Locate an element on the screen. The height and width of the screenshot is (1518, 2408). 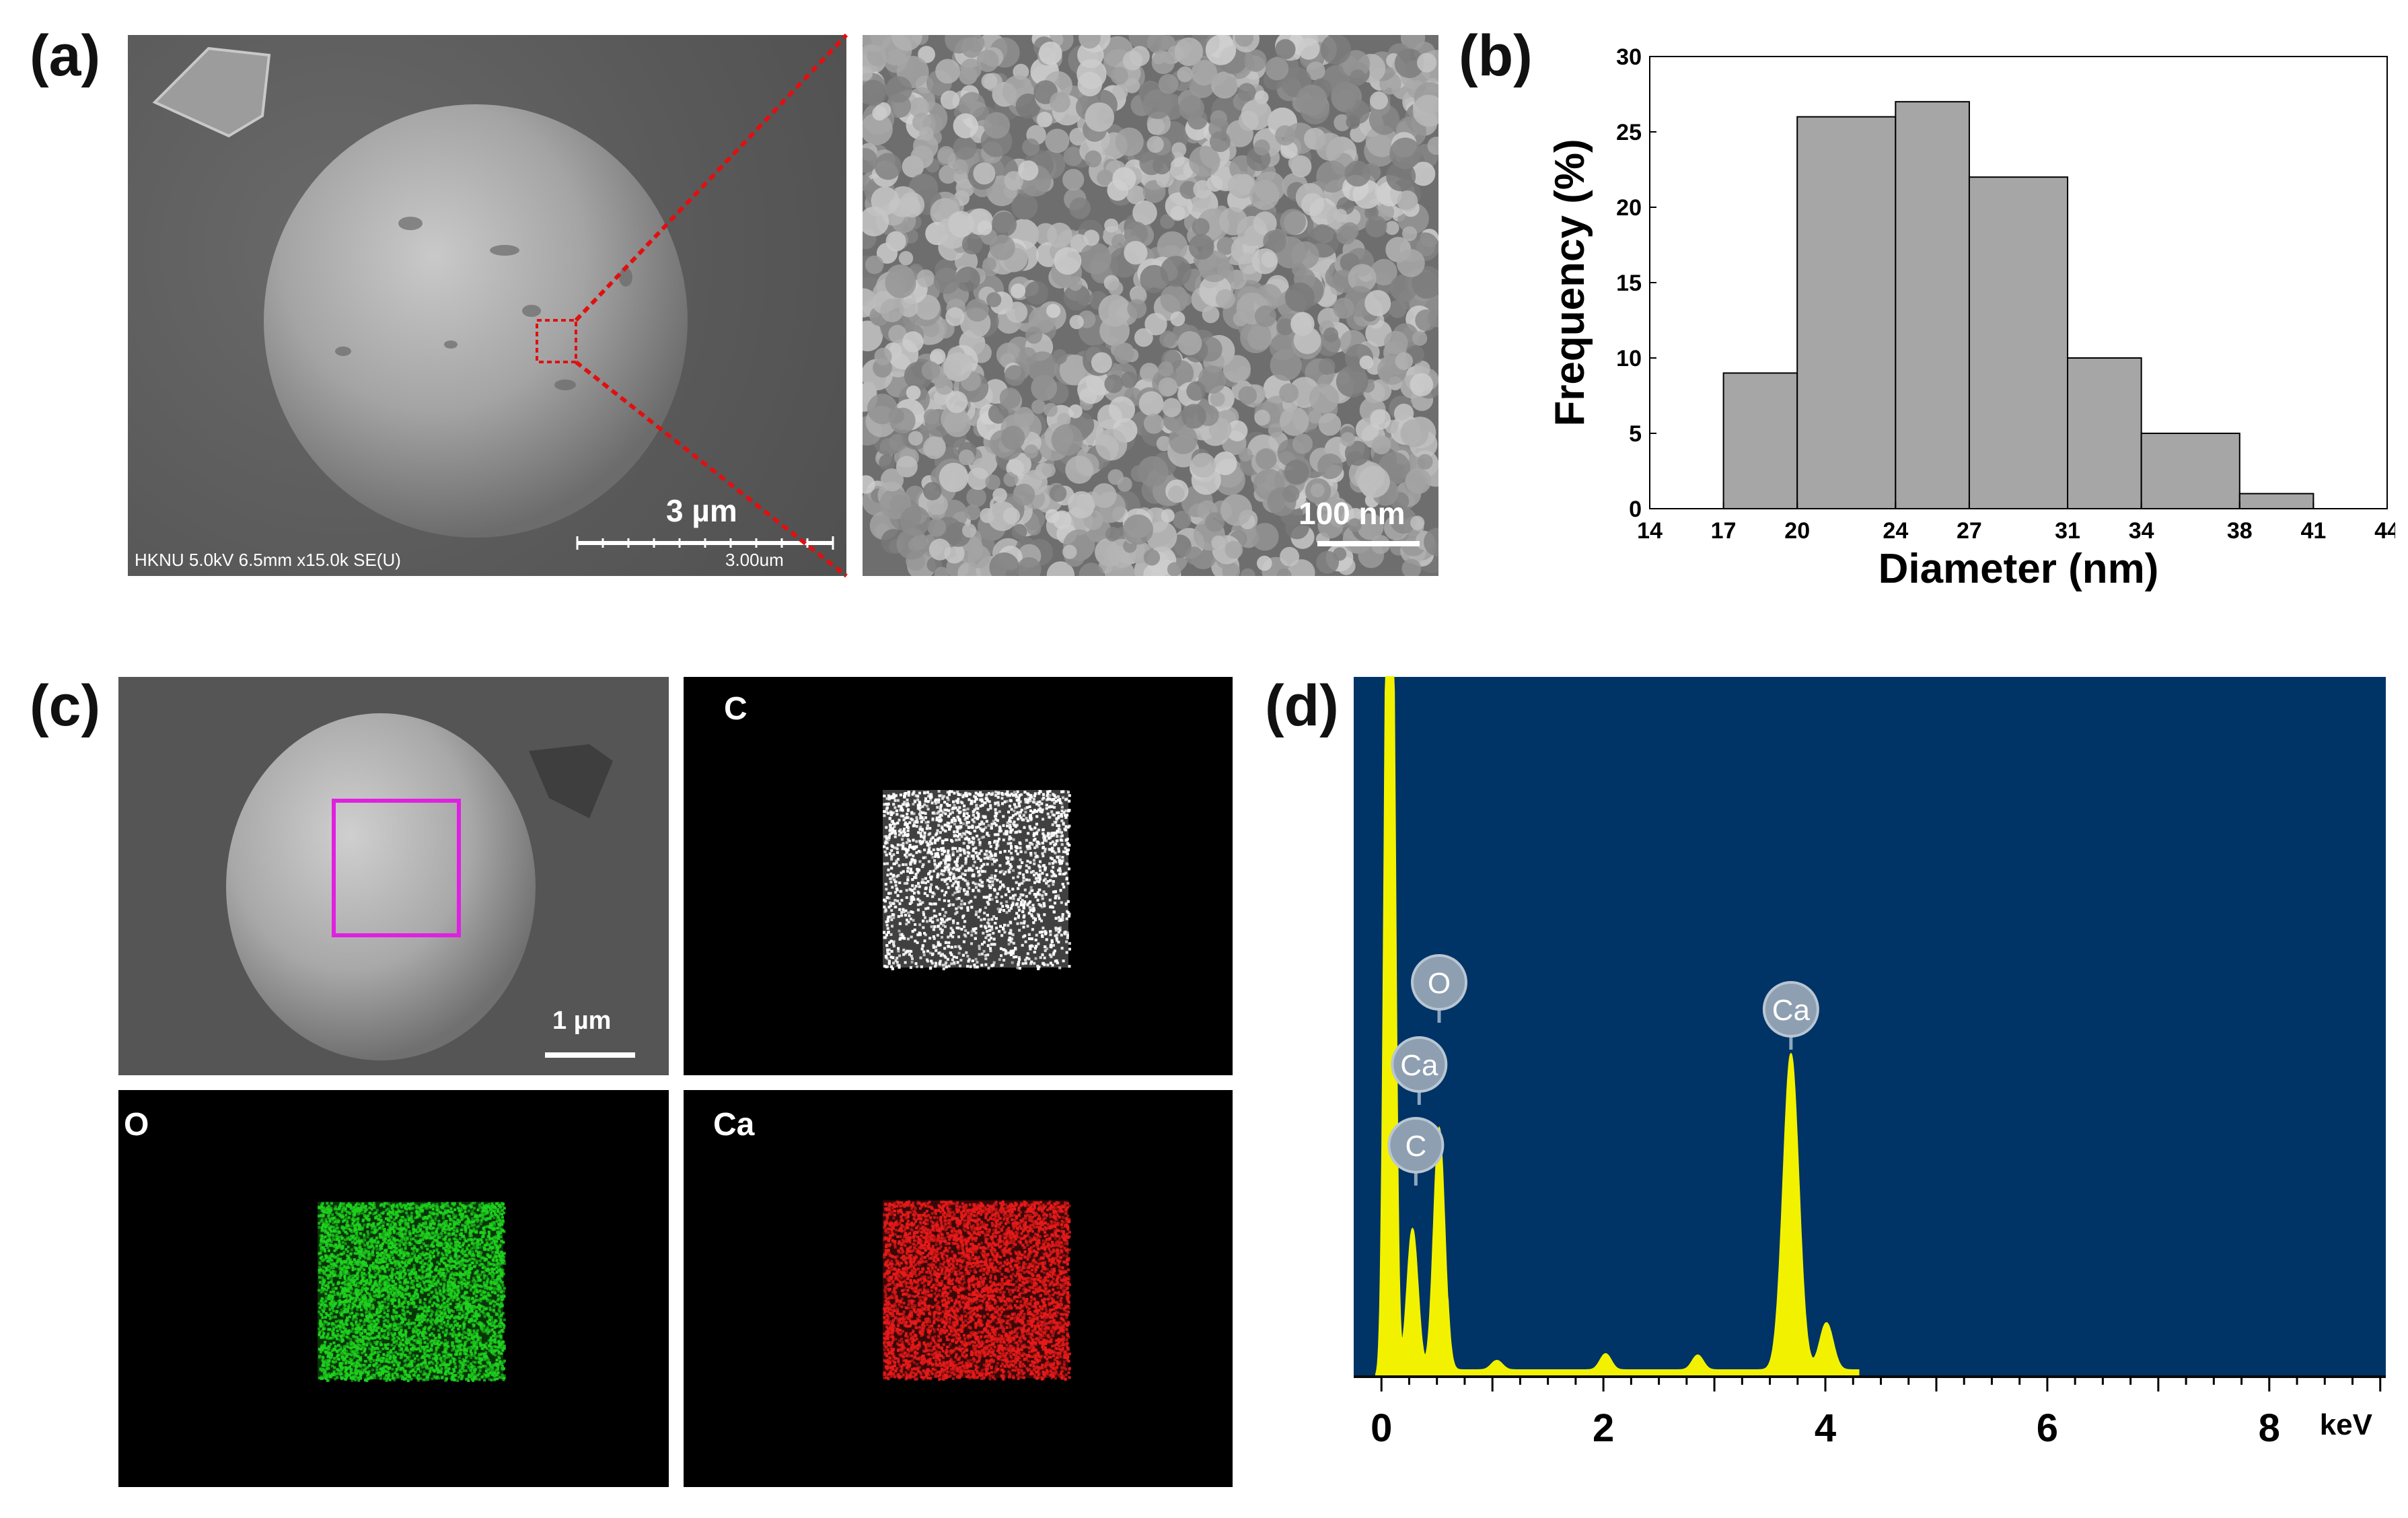
sem-image-zoom: 100 nm is located at coordinates (1150, 305).